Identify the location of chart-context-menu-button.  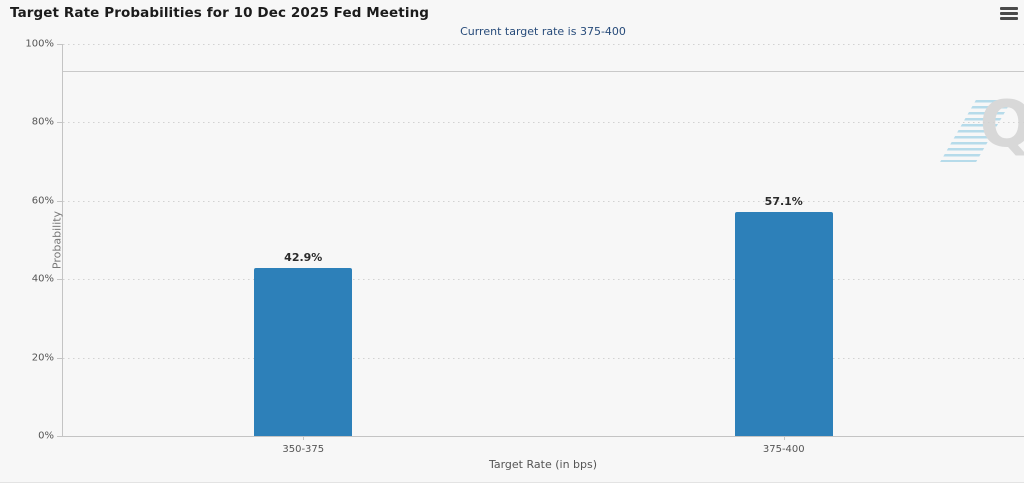
(1009, 13).